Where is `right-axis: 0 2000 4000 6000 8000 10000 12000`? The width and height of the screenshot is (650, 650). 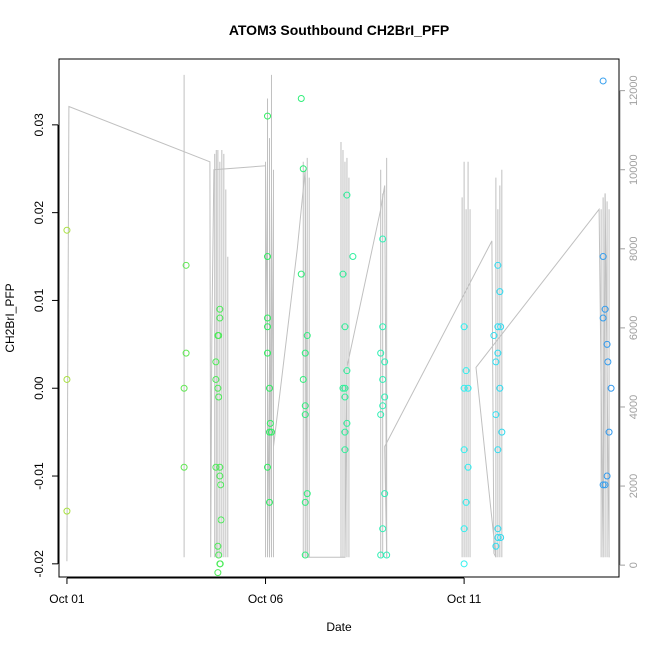
right-axis: 0 2000 4000 6000 8000 10000 12000 is located at coordinates (629, 321).